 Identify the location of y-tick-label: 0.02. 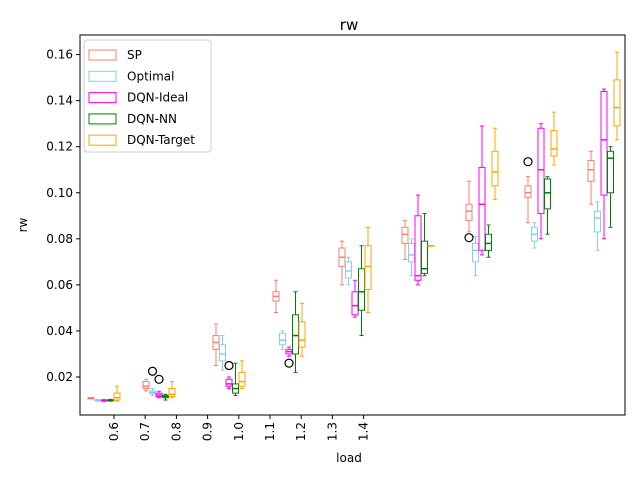
(59, 377).